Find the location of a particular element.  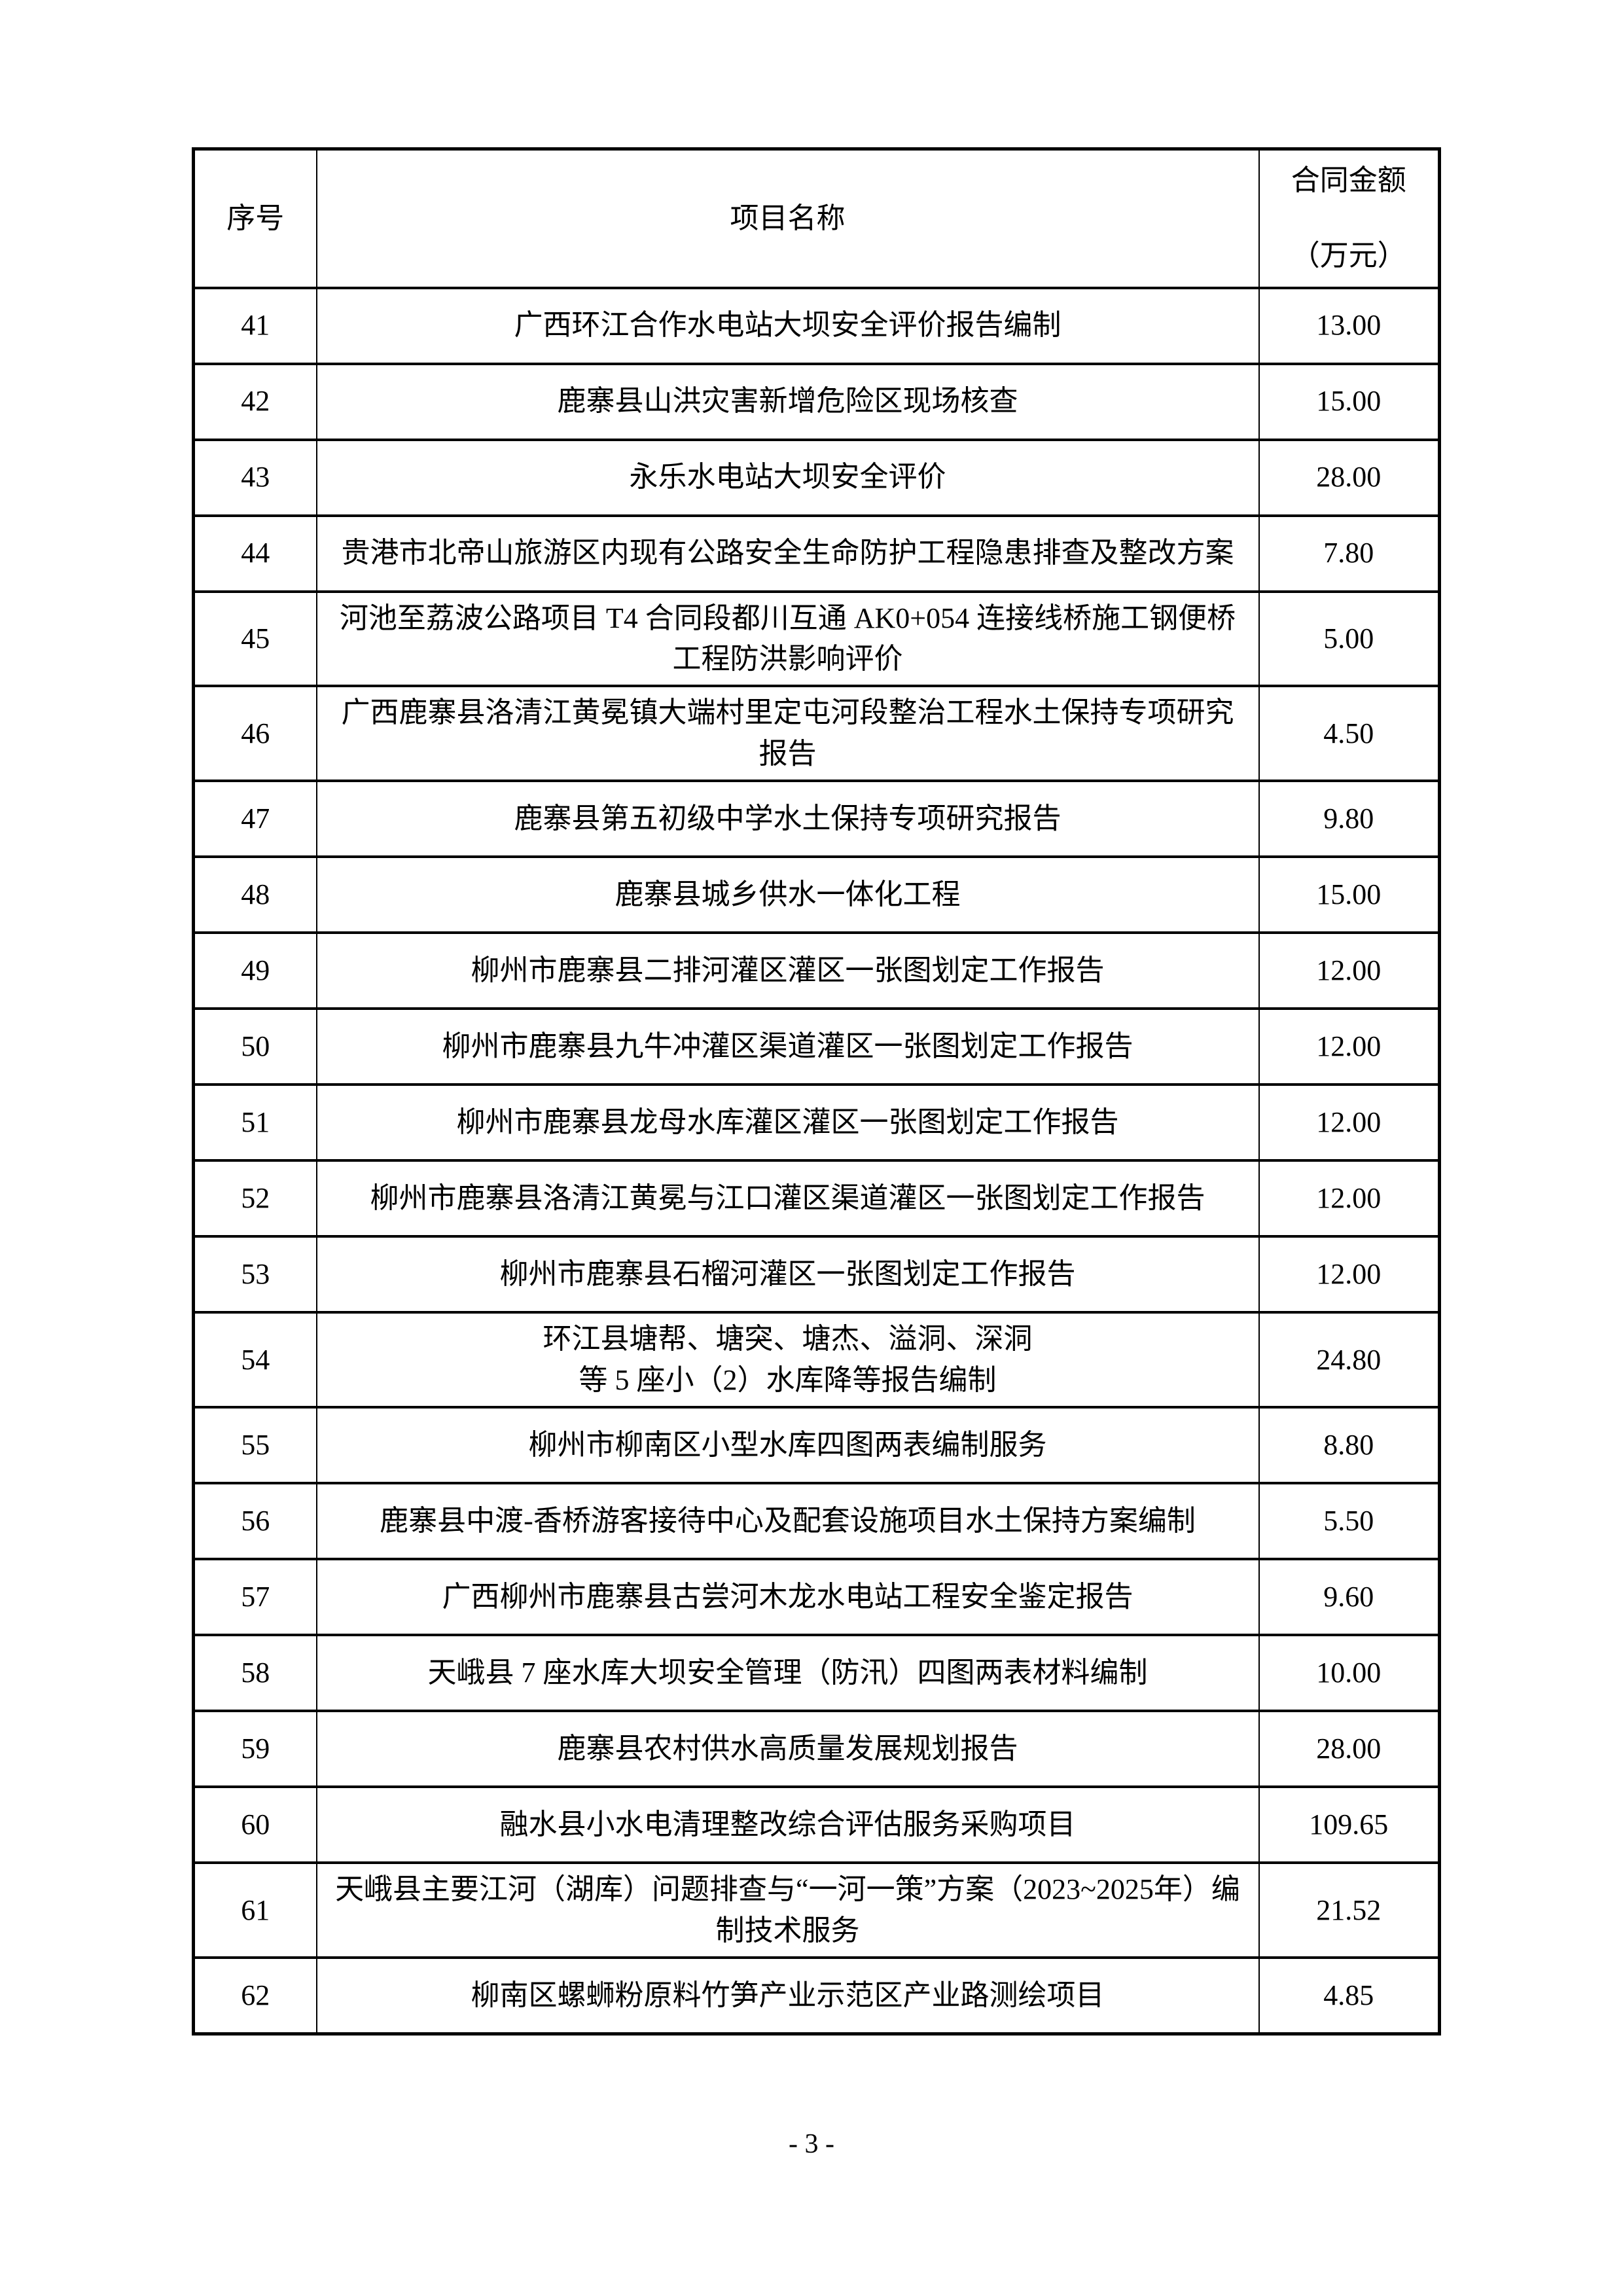

row-index-cell: 43 is located at coordinates (255, 477).